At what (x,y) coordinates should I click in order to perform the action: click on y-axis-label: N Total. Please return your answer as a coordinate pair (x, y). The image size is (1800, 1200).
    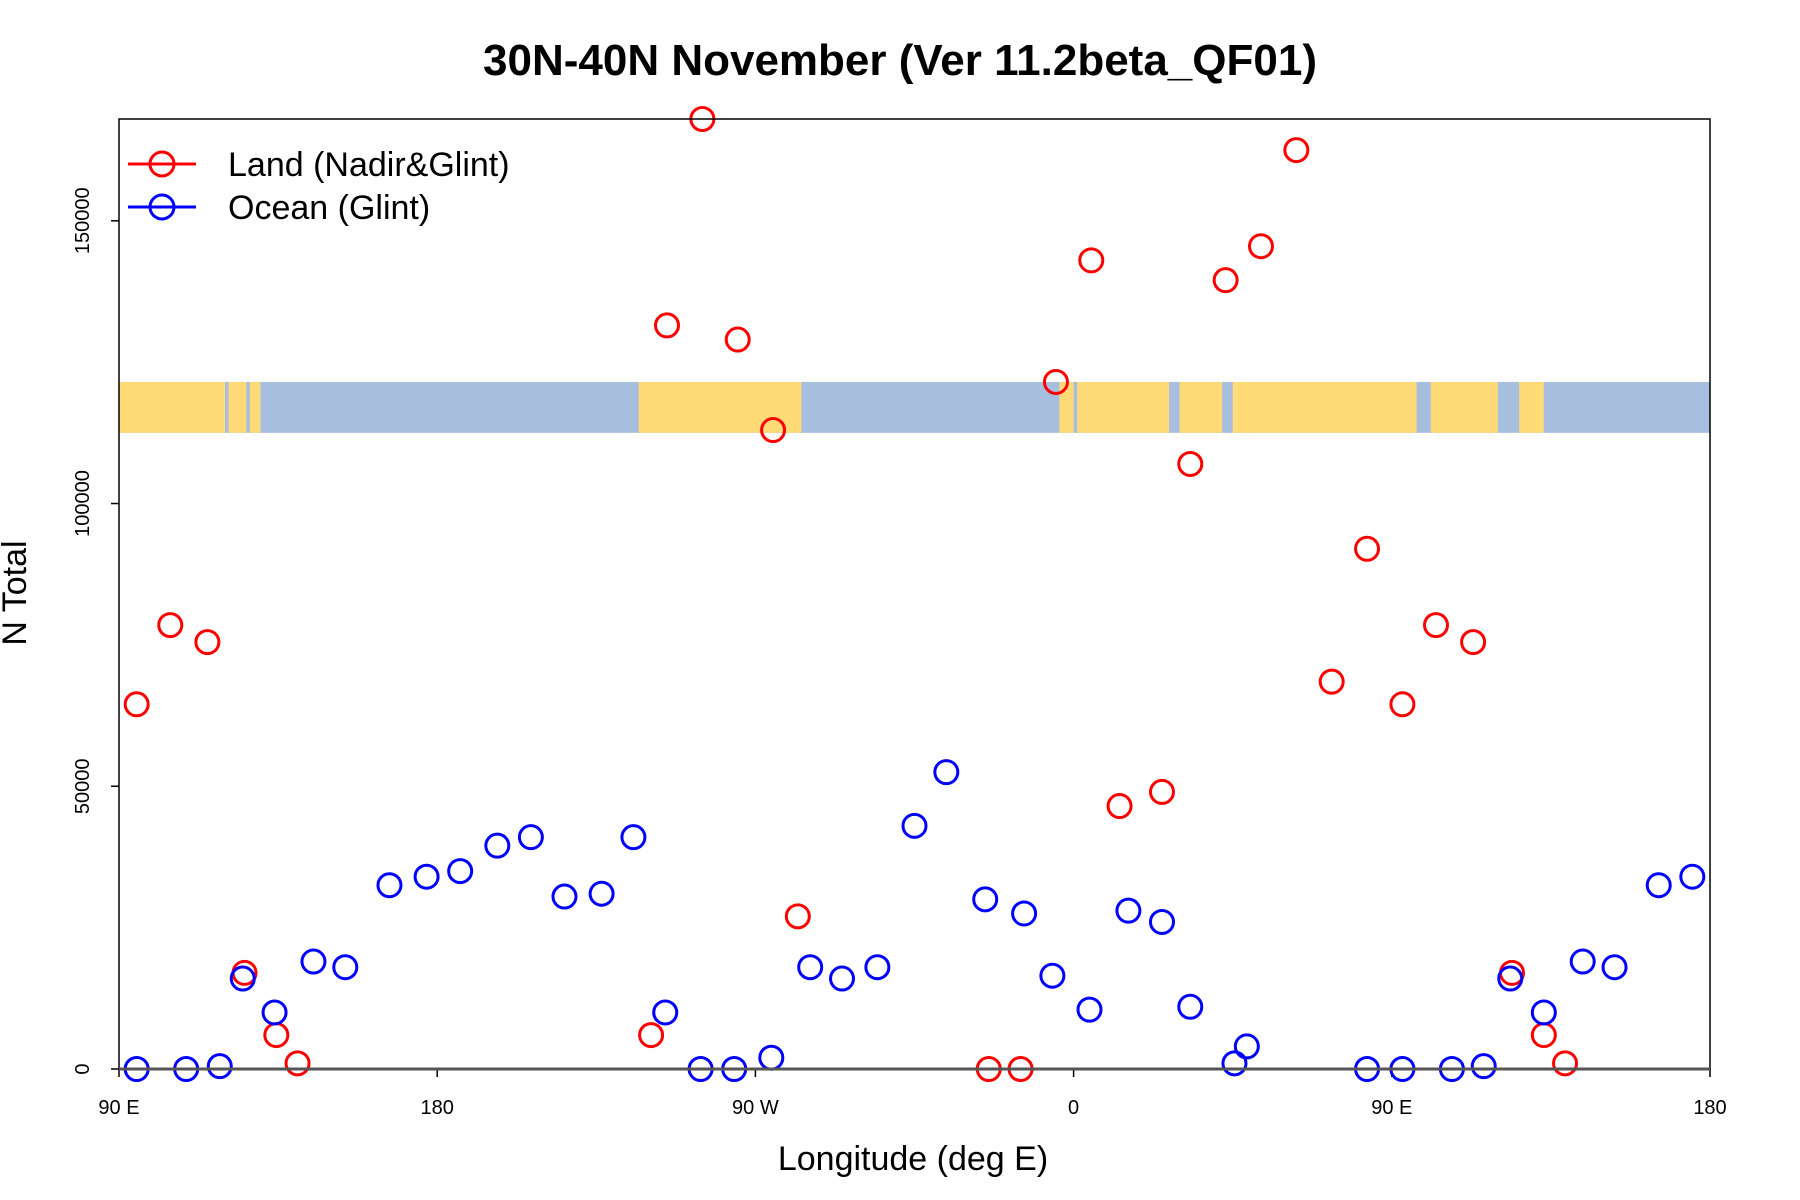
    Looking at the image, I should click on (17, 592).